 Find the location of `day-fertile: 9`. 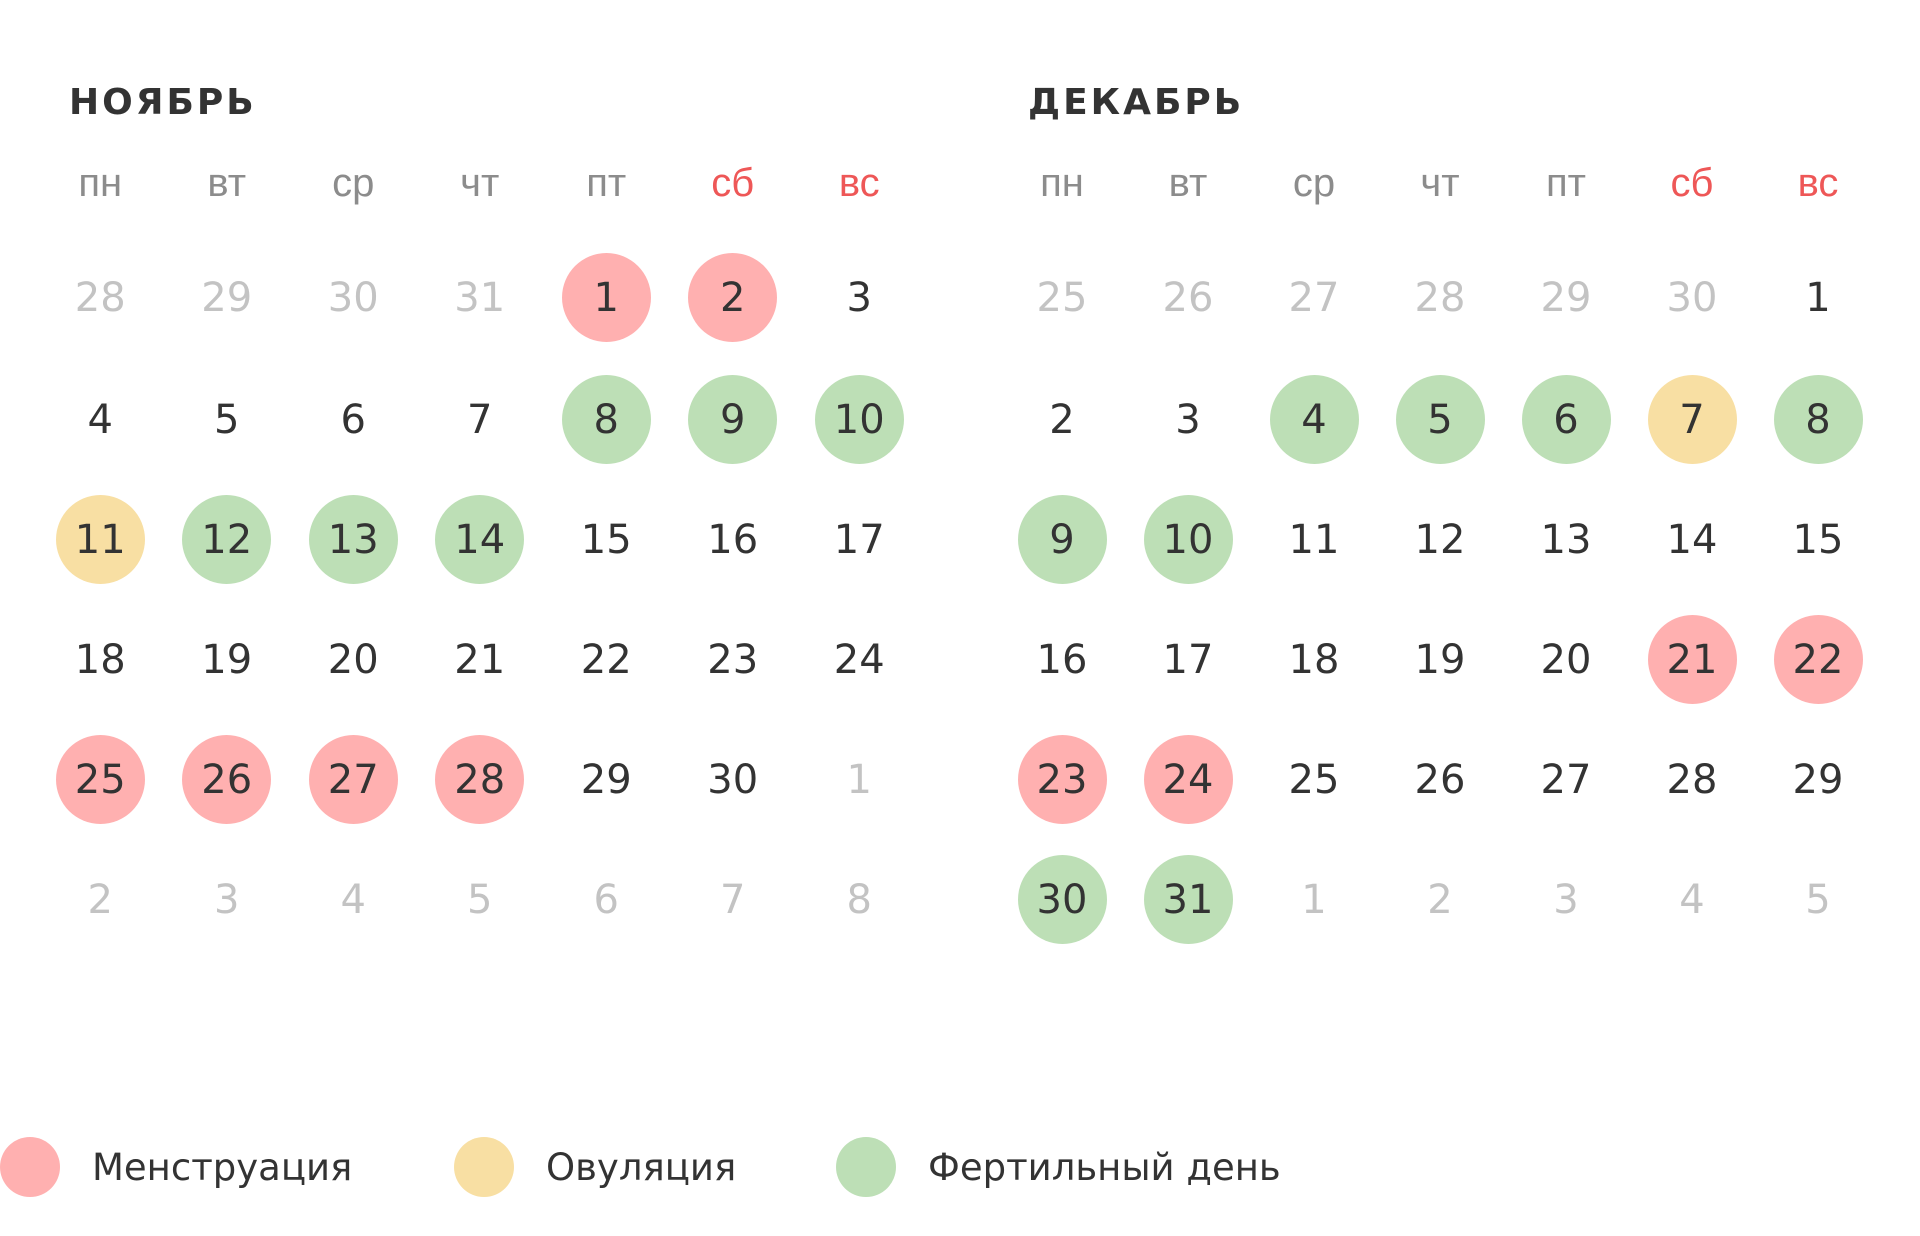

day-fertile: 9 is located at coordinates (1062, 539).